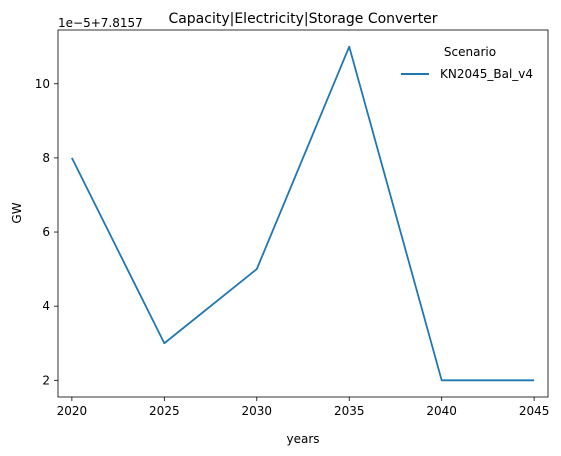 This screenshot has width=561, height=456. What do you see at coordinates (257, 411) in the screenshot?
I see `x-tick-label: 2030` at bounding box center [257, 411].